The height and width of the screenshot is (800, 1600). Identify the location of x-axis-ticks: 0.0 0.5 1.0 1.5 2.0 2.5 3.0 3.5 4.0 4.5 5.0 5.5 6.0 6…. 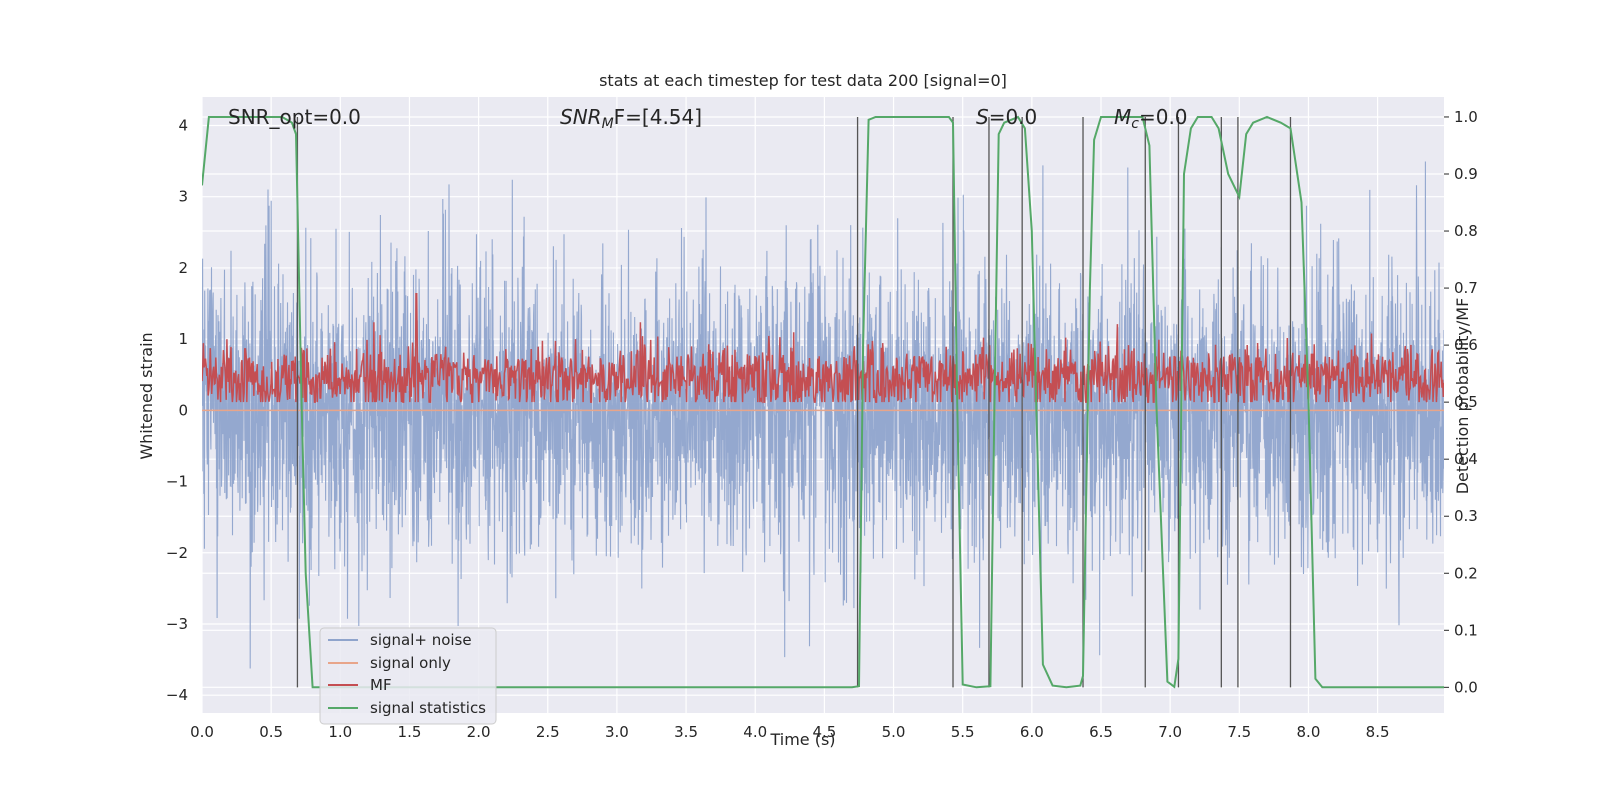
(789, 732).